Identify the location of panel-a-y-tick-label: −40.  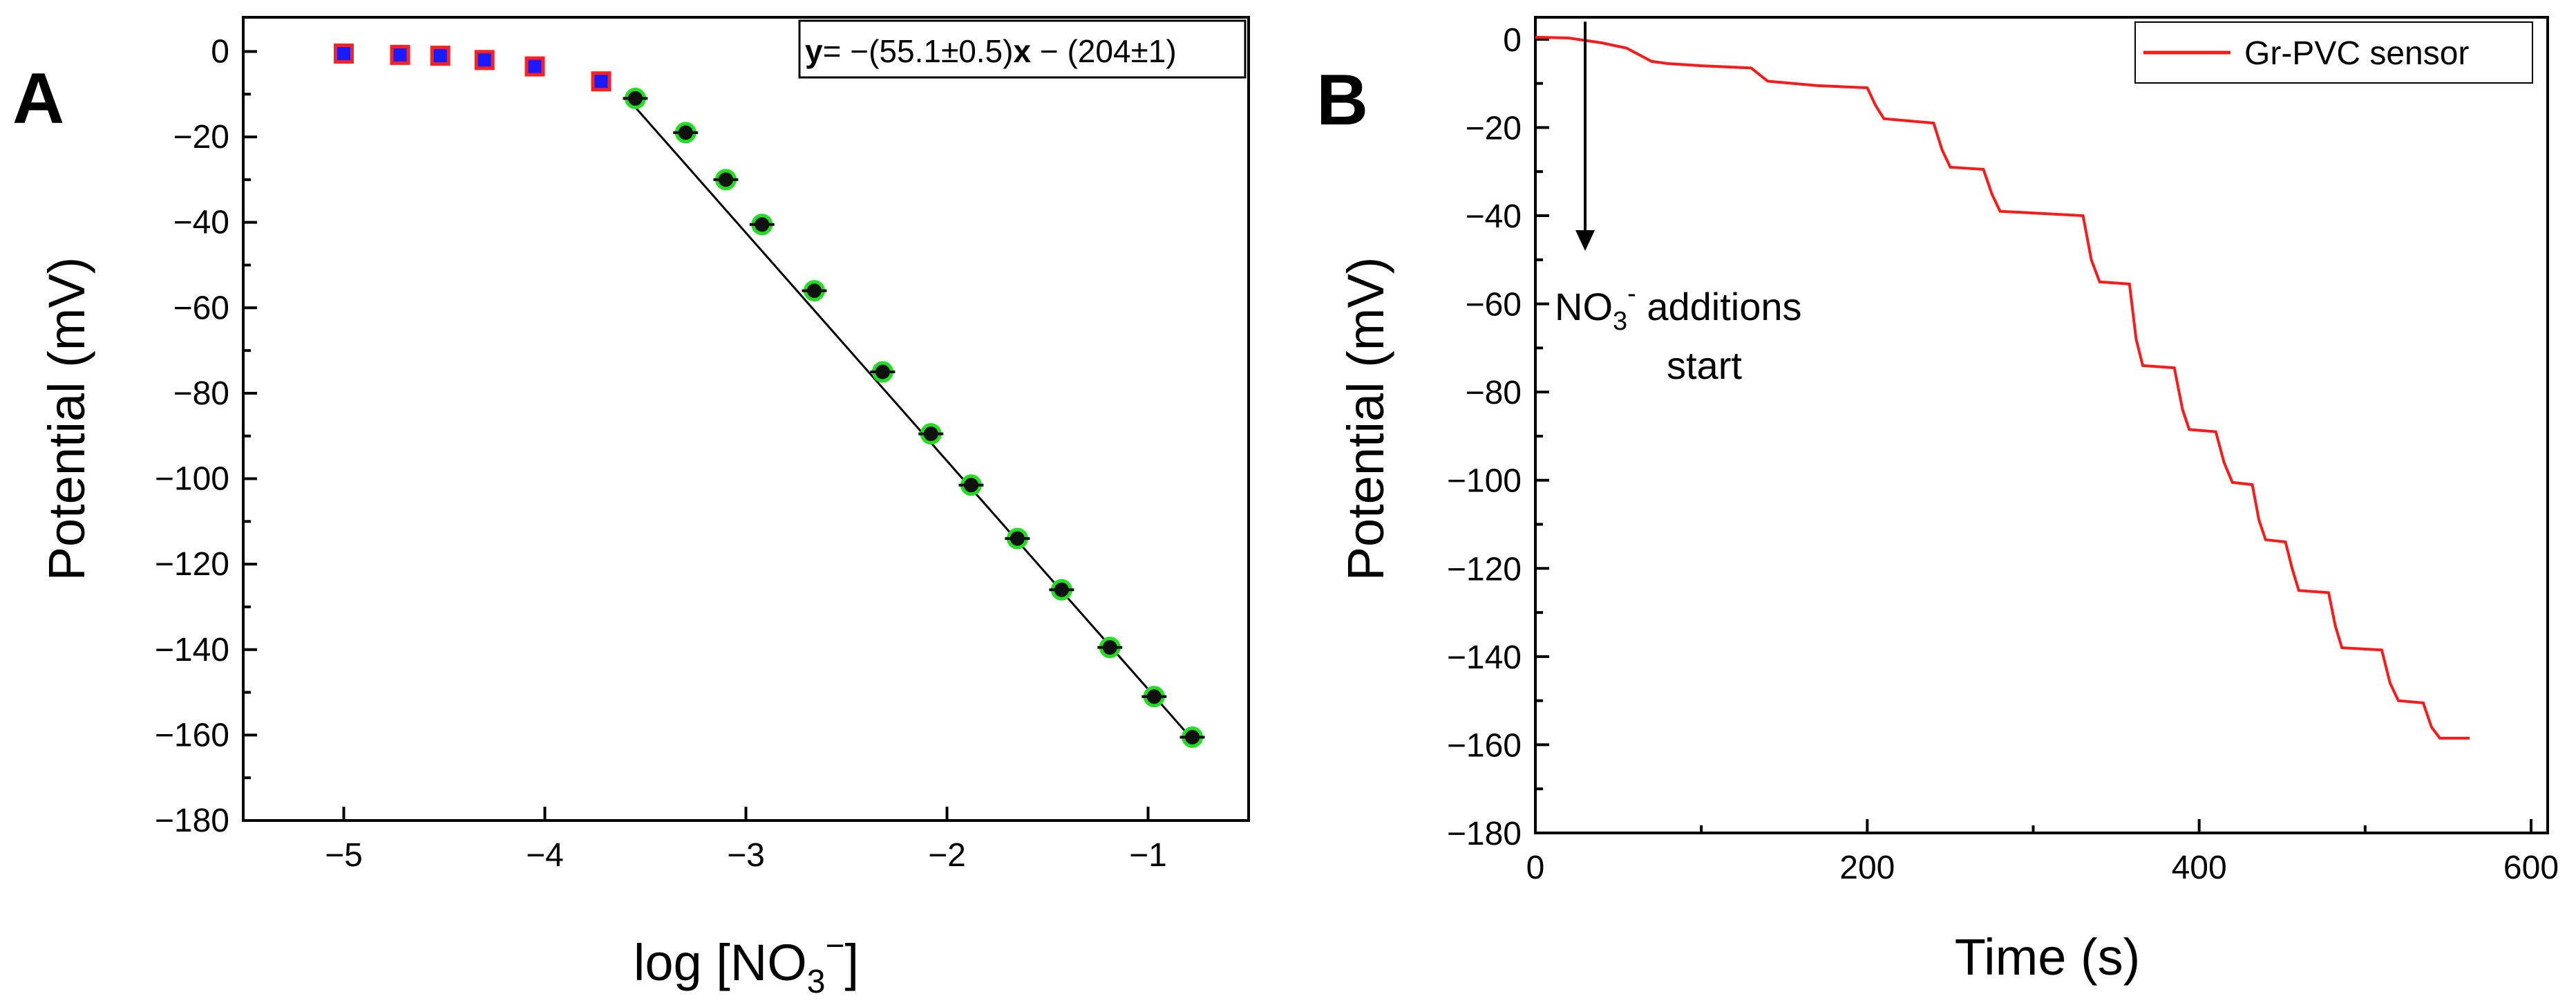
(201, 223).